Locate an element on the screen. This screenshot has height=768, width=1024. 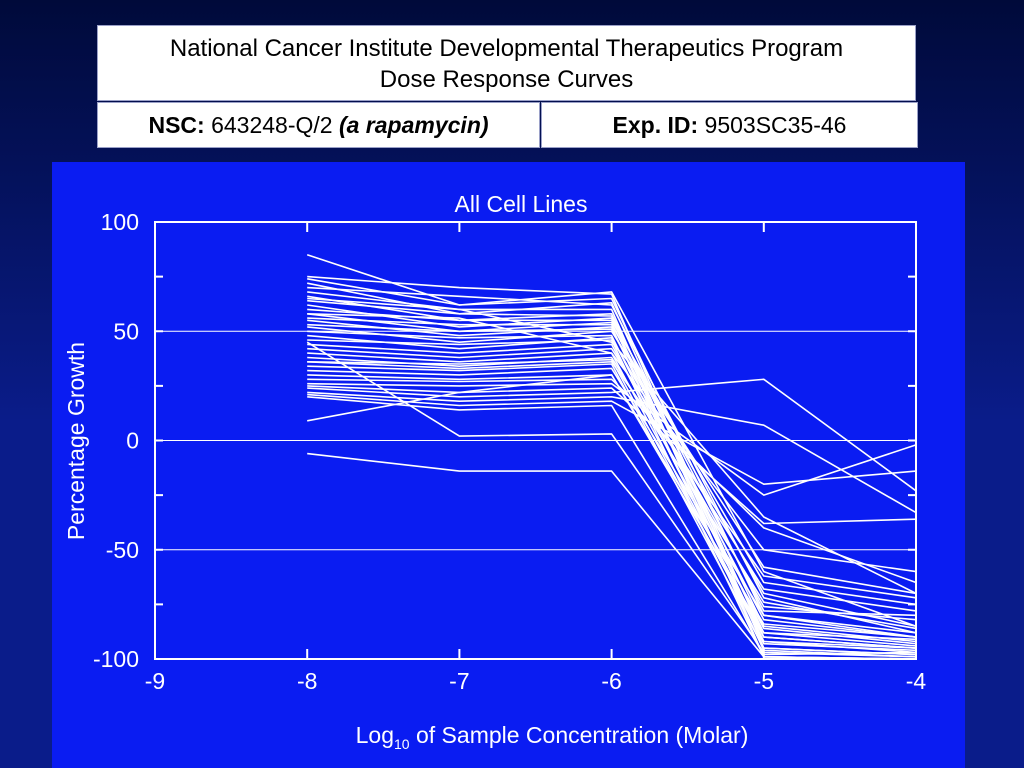
x-axis-label: Log10 of Sample Concentration (Molar) is located at coordinates (552, 737).